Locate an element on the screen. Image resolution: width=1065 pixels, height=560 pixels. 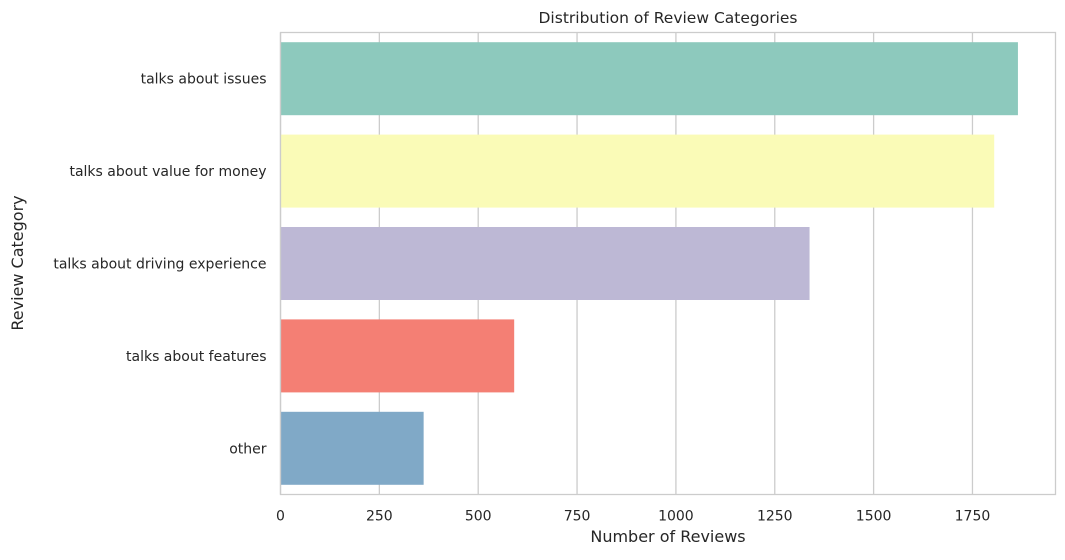
x-tick-label: 0 is located at coordinates (280, 517).